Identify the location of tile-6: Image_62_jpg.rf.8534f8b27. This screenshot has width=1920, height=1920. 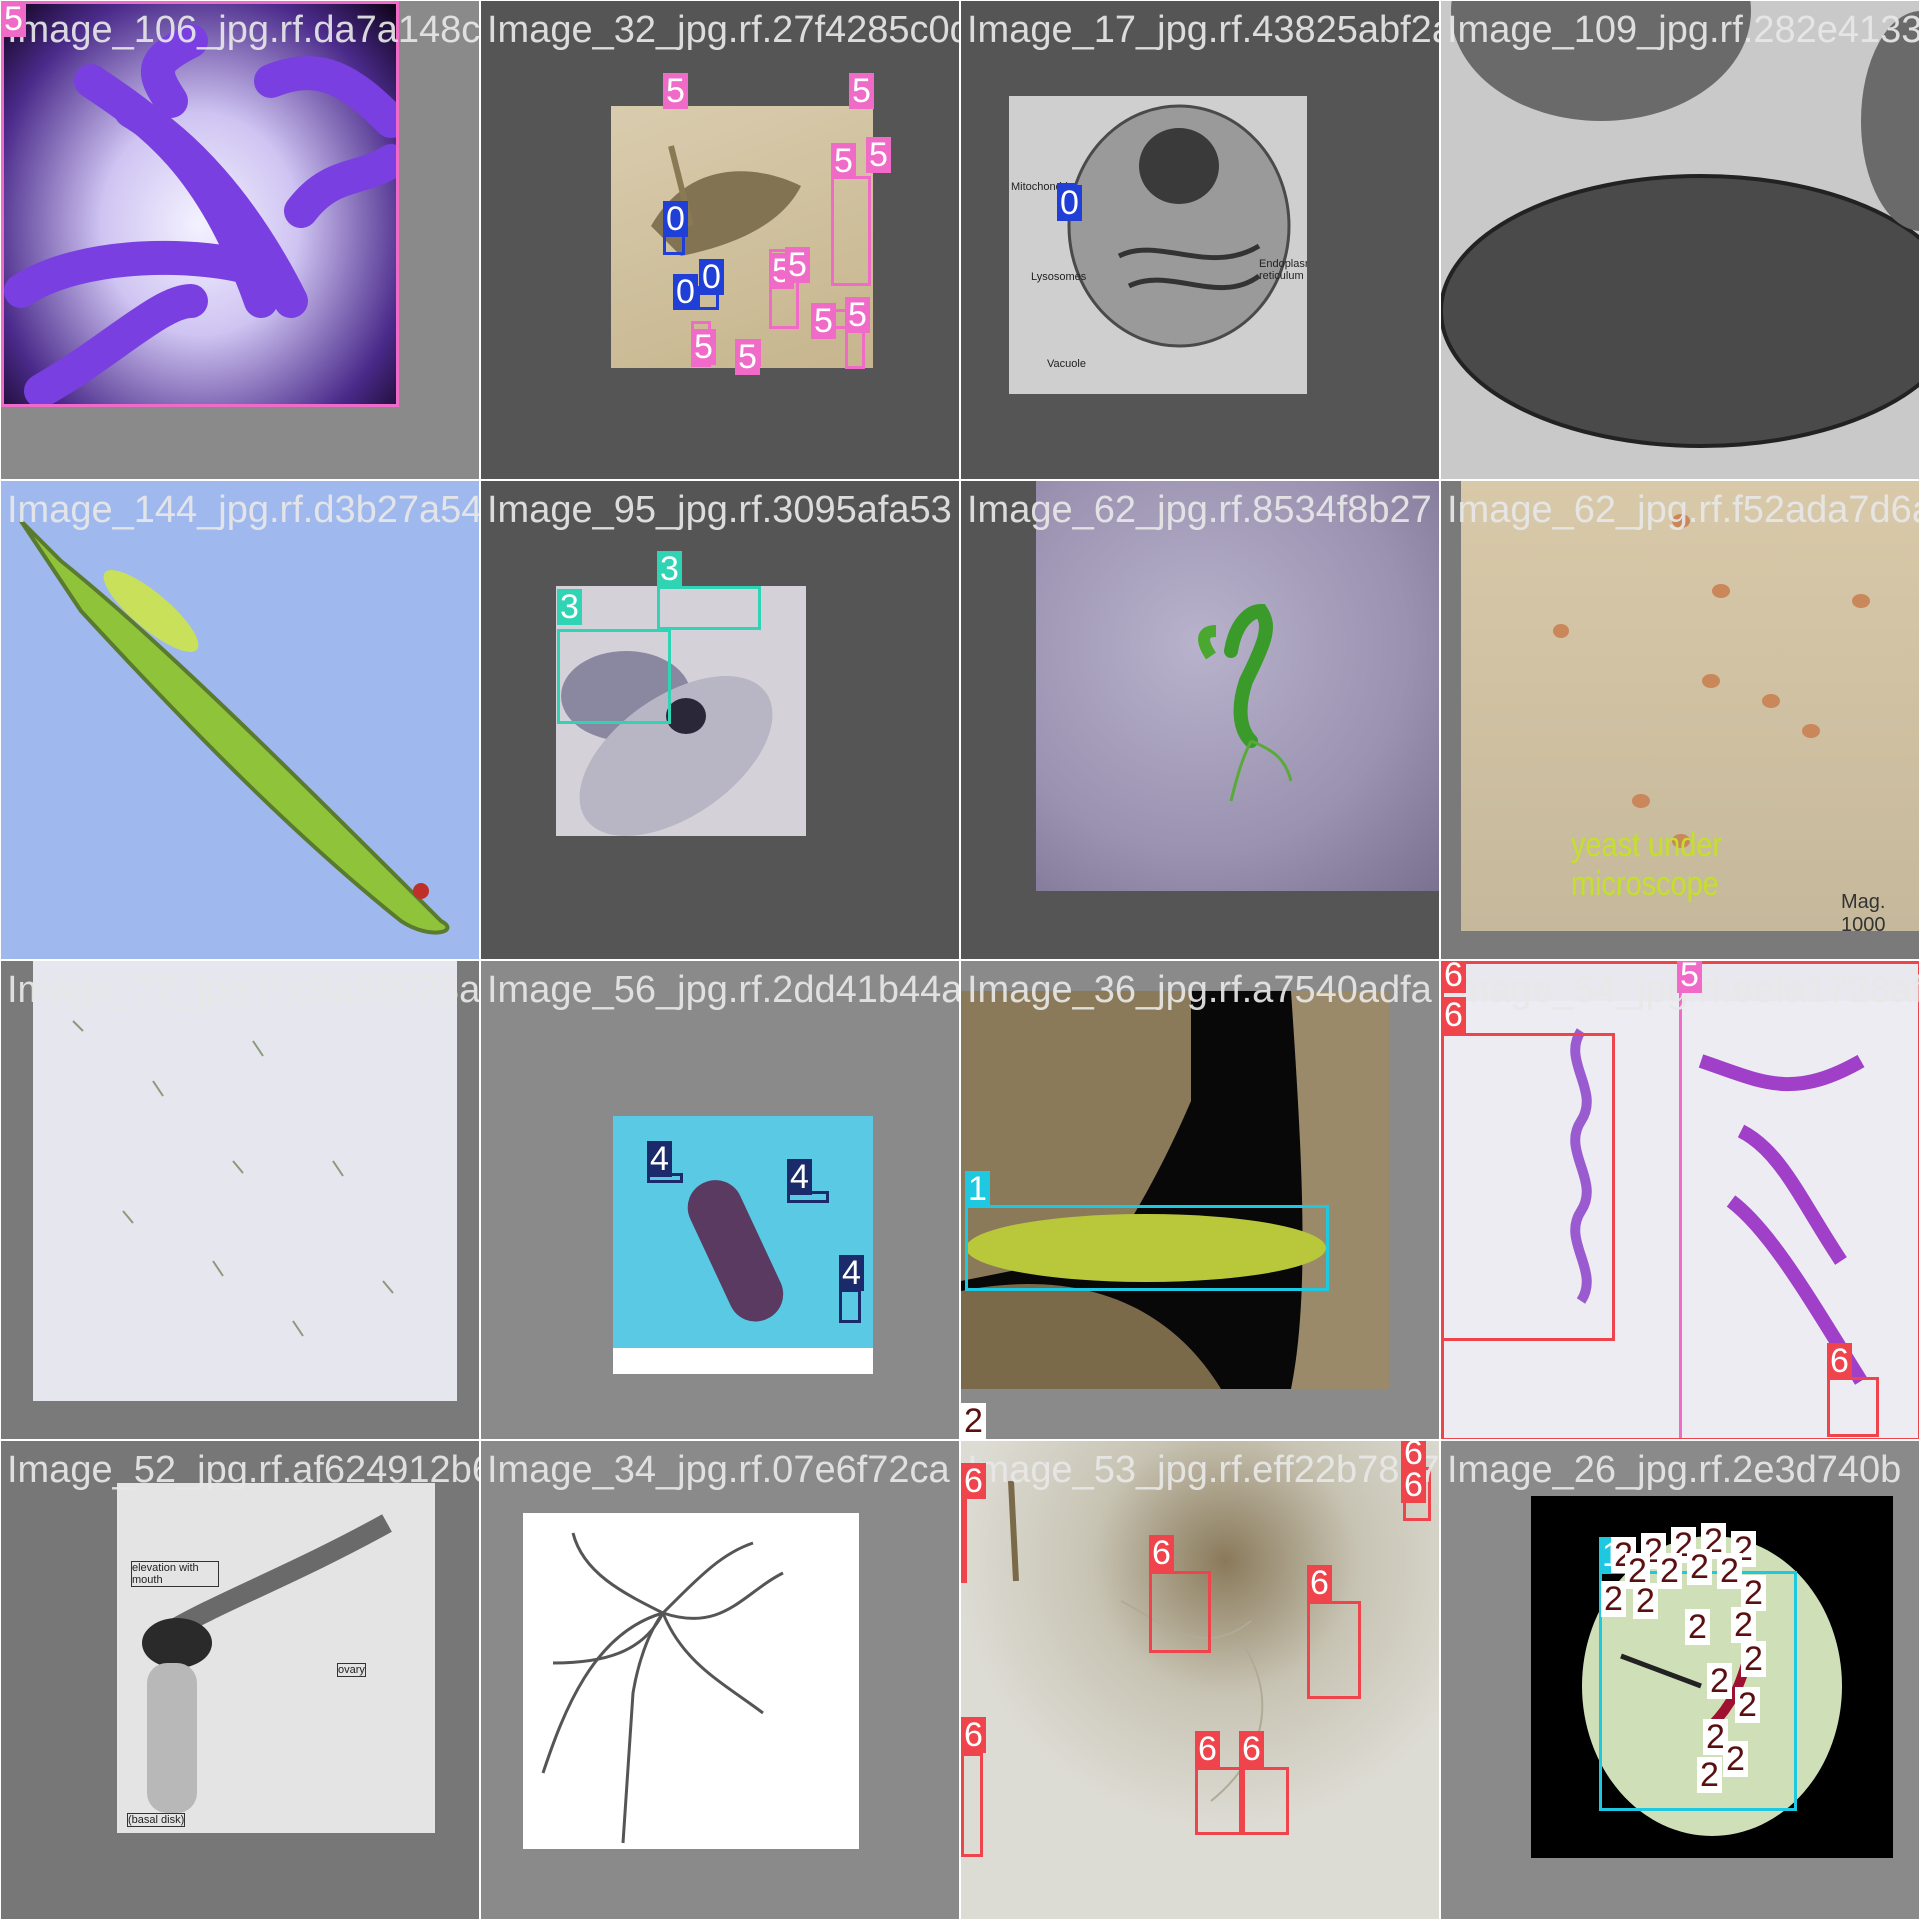
(1200, 720).